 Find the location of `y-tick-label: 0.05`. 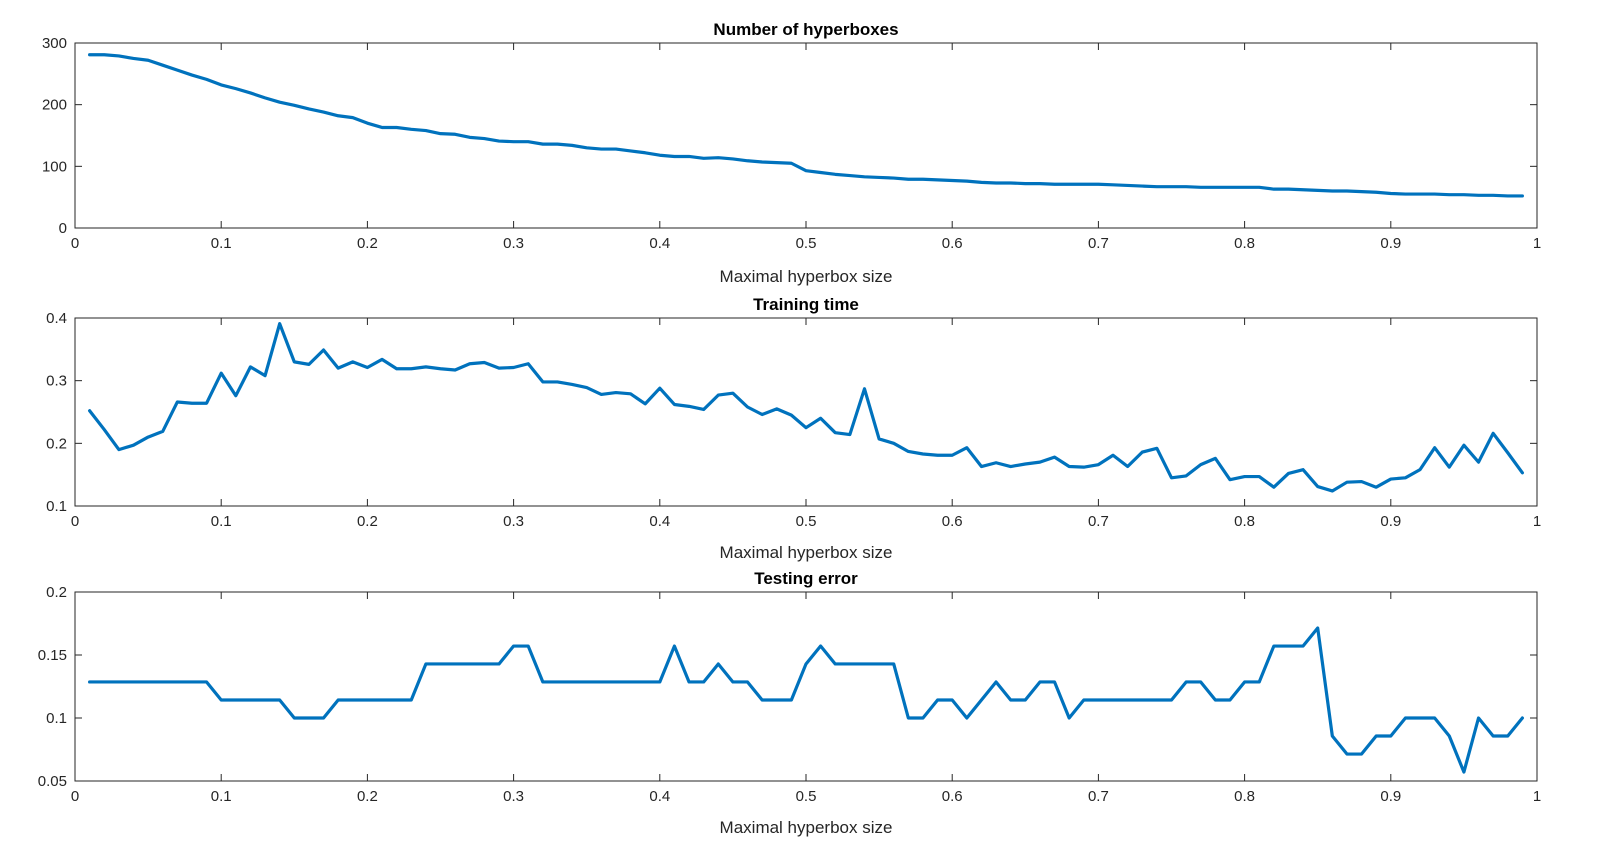

y-tick-label: 0.05 is located at coordinates (52, 781).